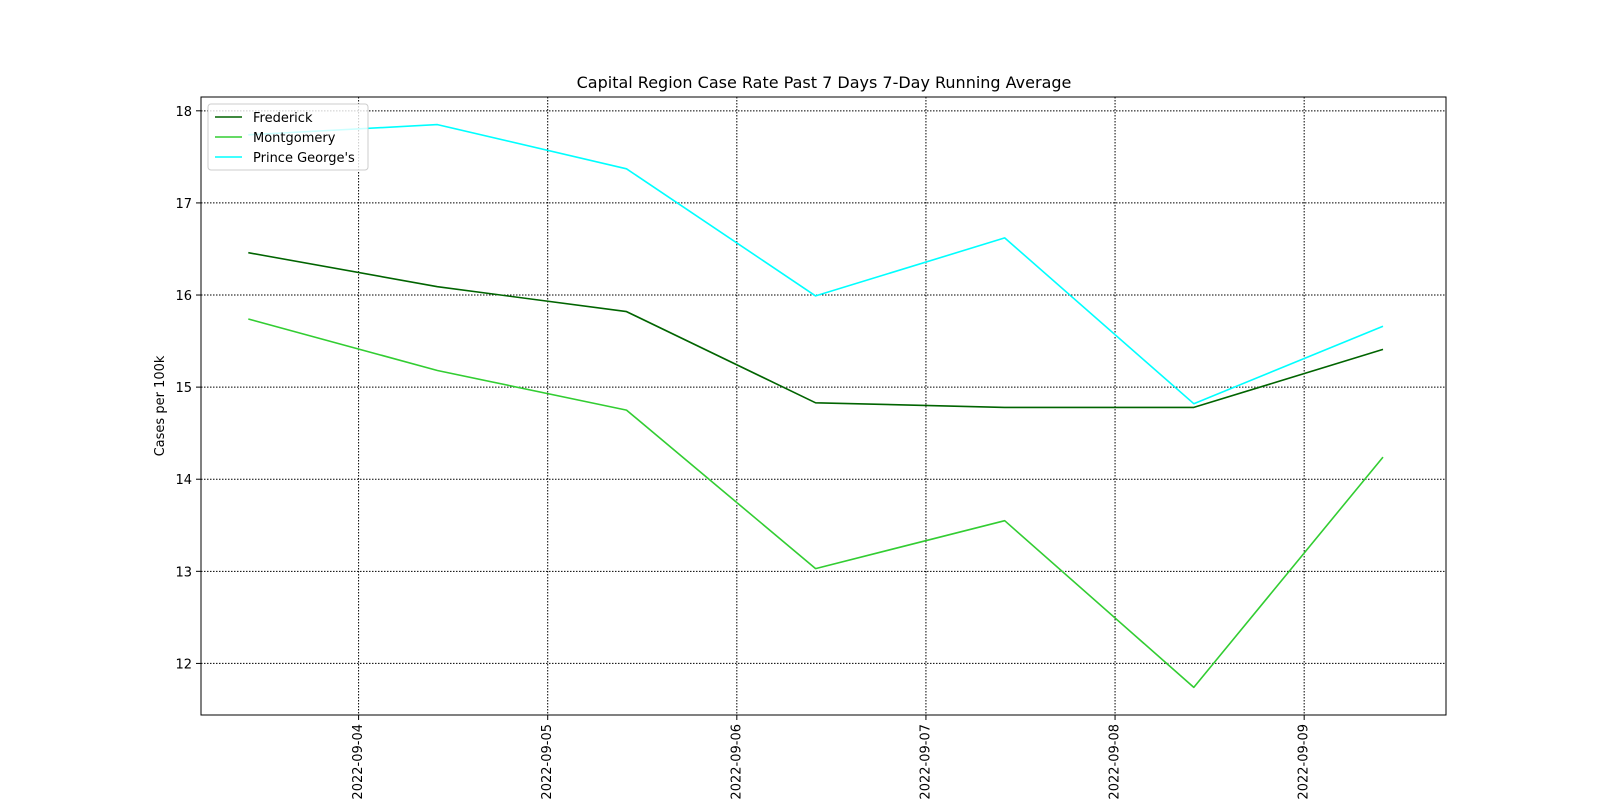 The height and width of the screenshot is (805, 1600). What do you see at coordinates (816, 330) in the screenshot?
I see `series-line-frederick` at bounding box center [816, 330].